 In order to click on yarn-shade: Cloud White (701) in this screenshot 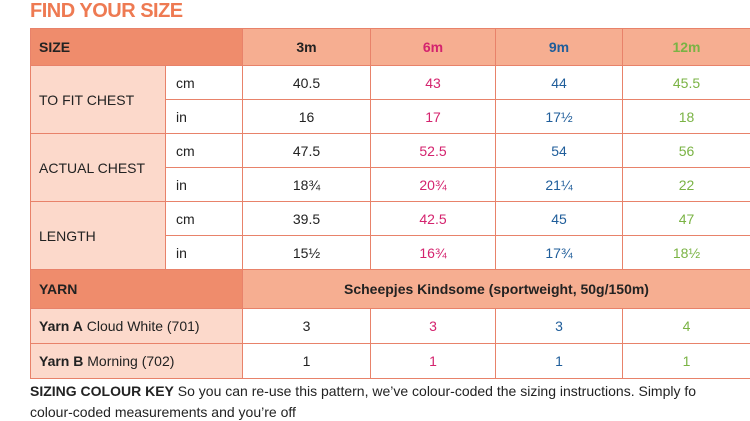, I will do `click(143, 326)`.